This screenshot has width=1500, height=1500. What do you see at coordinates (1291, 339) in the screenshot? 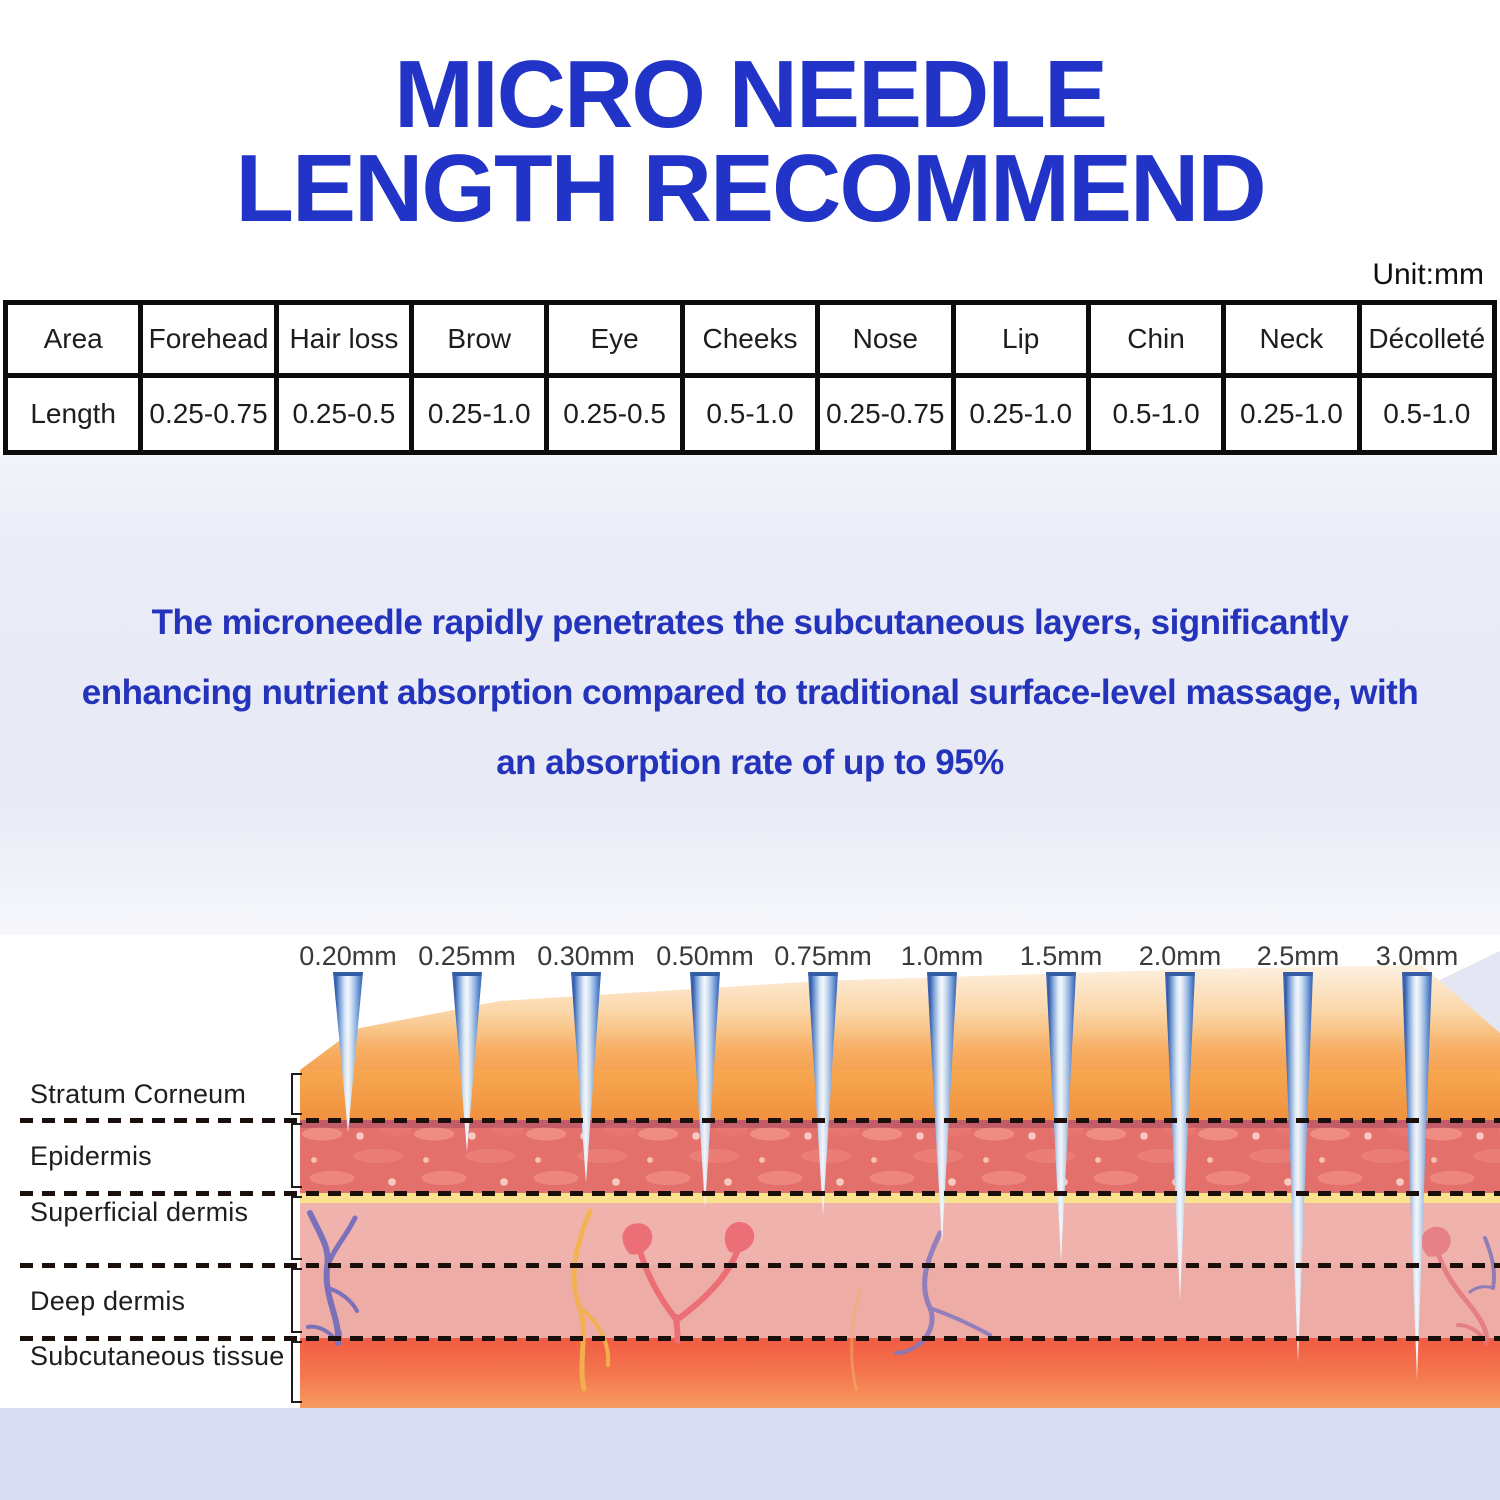
I see `table-cell: Neck` at bounding box center [1291, 339].